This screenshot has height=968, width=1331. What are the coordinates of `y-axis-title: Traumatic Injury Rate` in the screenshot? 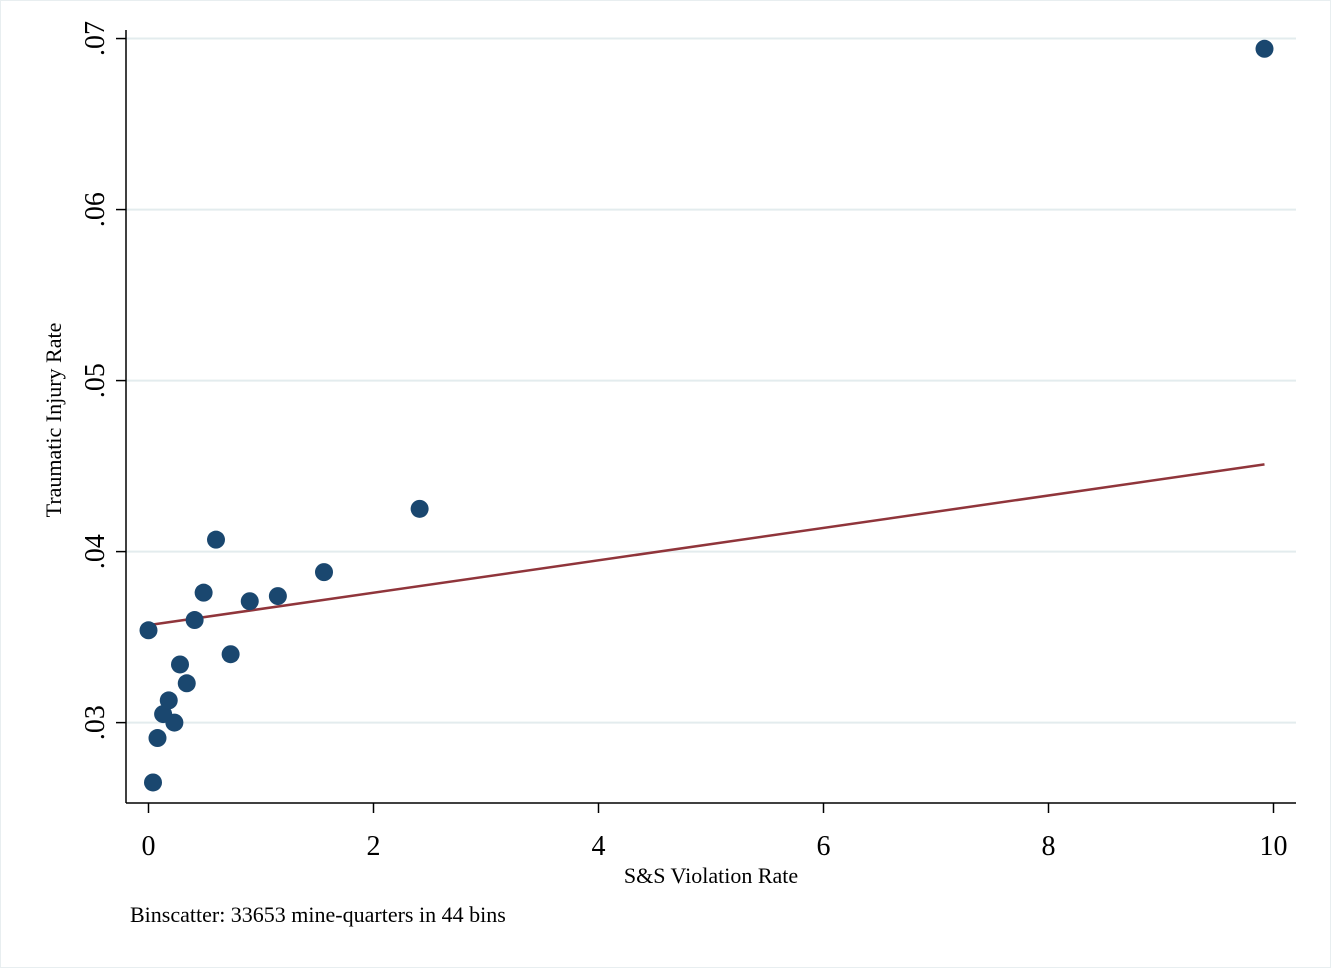 It's located at (53, 420).